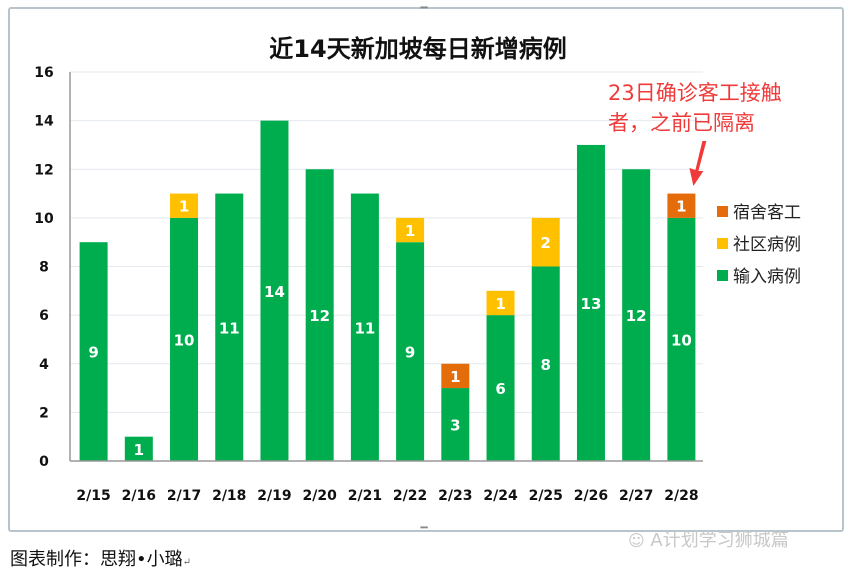 Image resolution: width=852 pixels, height=575 pixels. I want to click on watermark: ☺ A计划学习狮城篇, so click(708, 539).